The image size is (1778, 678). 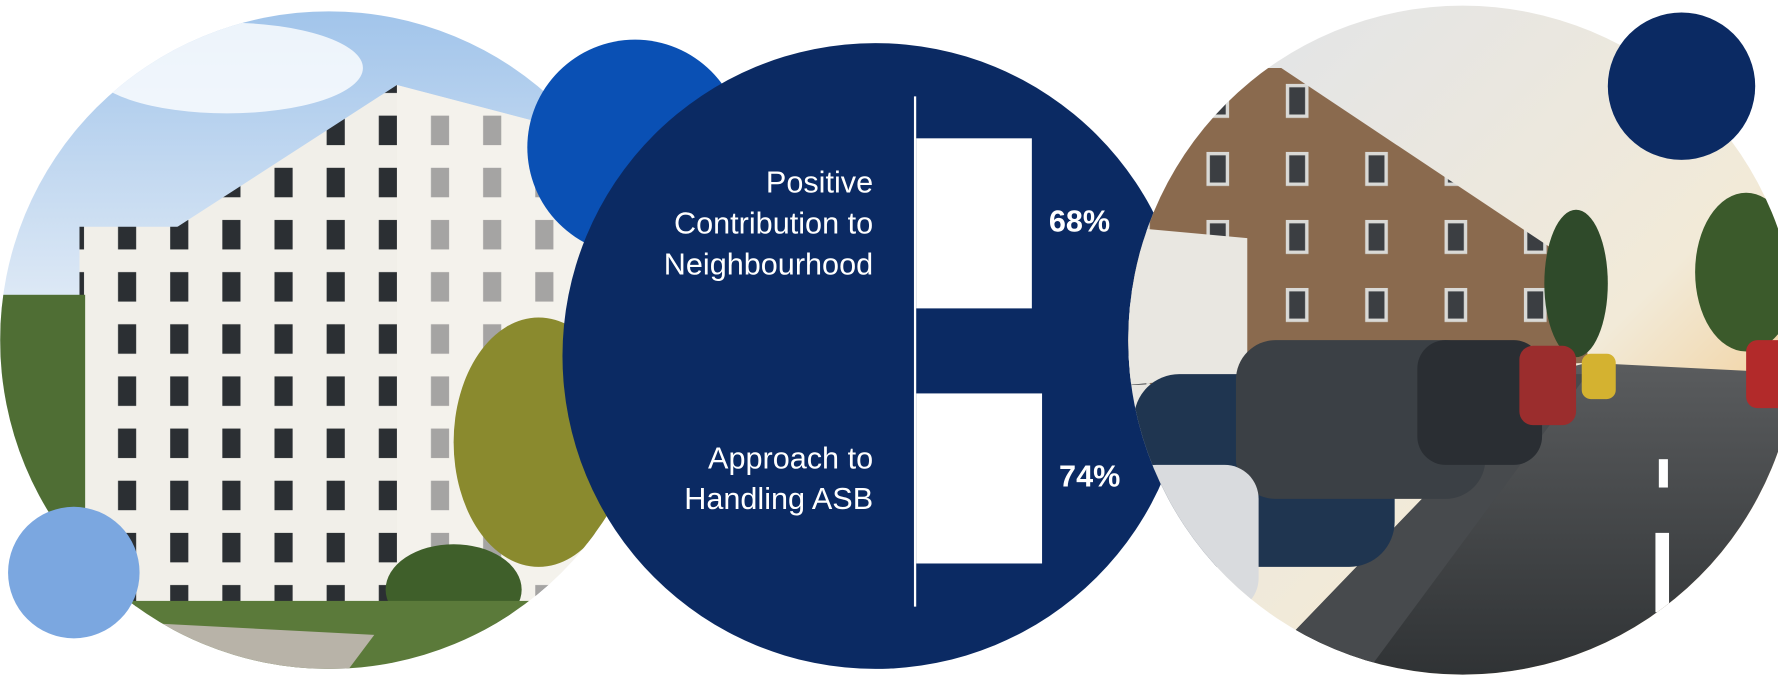 I want to click on category-label: Approach to Handling ASB, so click(x=754, y=478).